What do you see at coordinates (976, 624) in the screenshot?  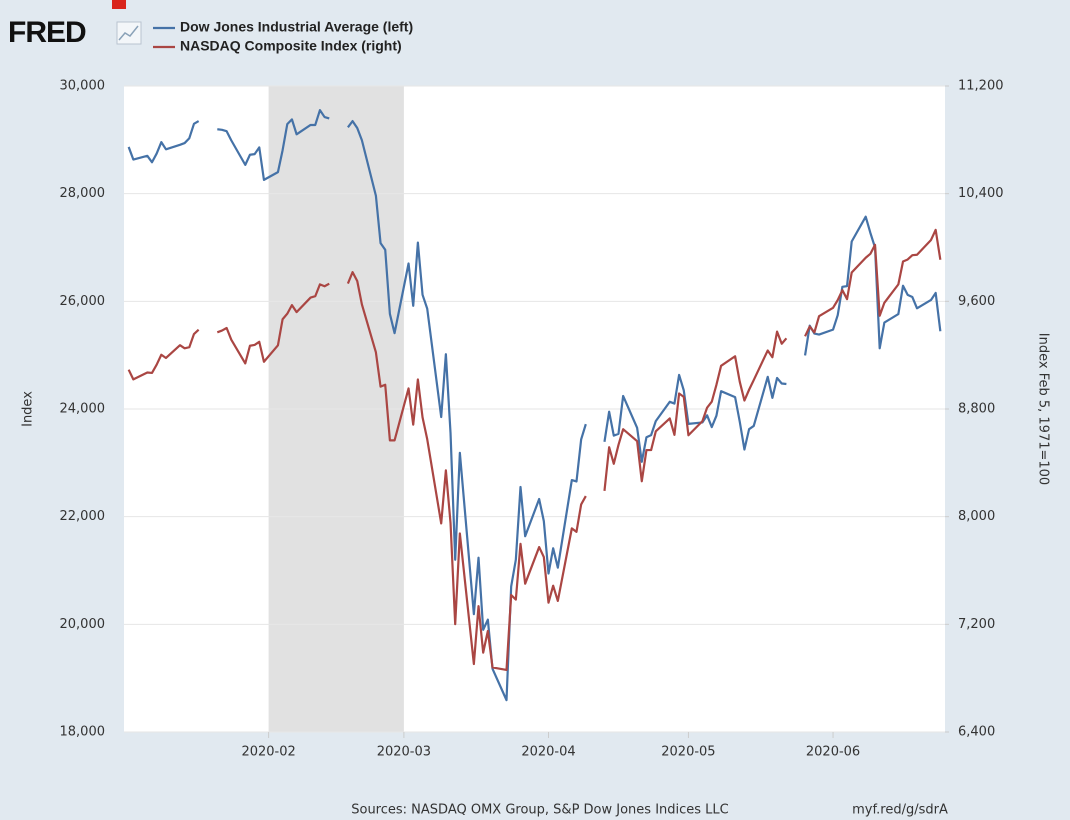 I see `y2-tick-label: 7,200` at bounding box center [976, 624].